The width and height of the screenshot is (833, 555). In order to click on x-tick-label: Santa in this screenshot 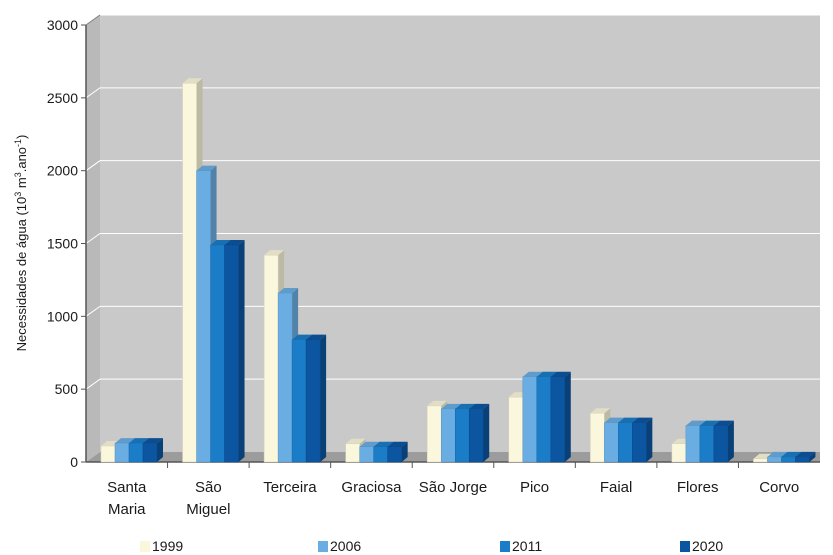, I will do `click(127, 487)`.